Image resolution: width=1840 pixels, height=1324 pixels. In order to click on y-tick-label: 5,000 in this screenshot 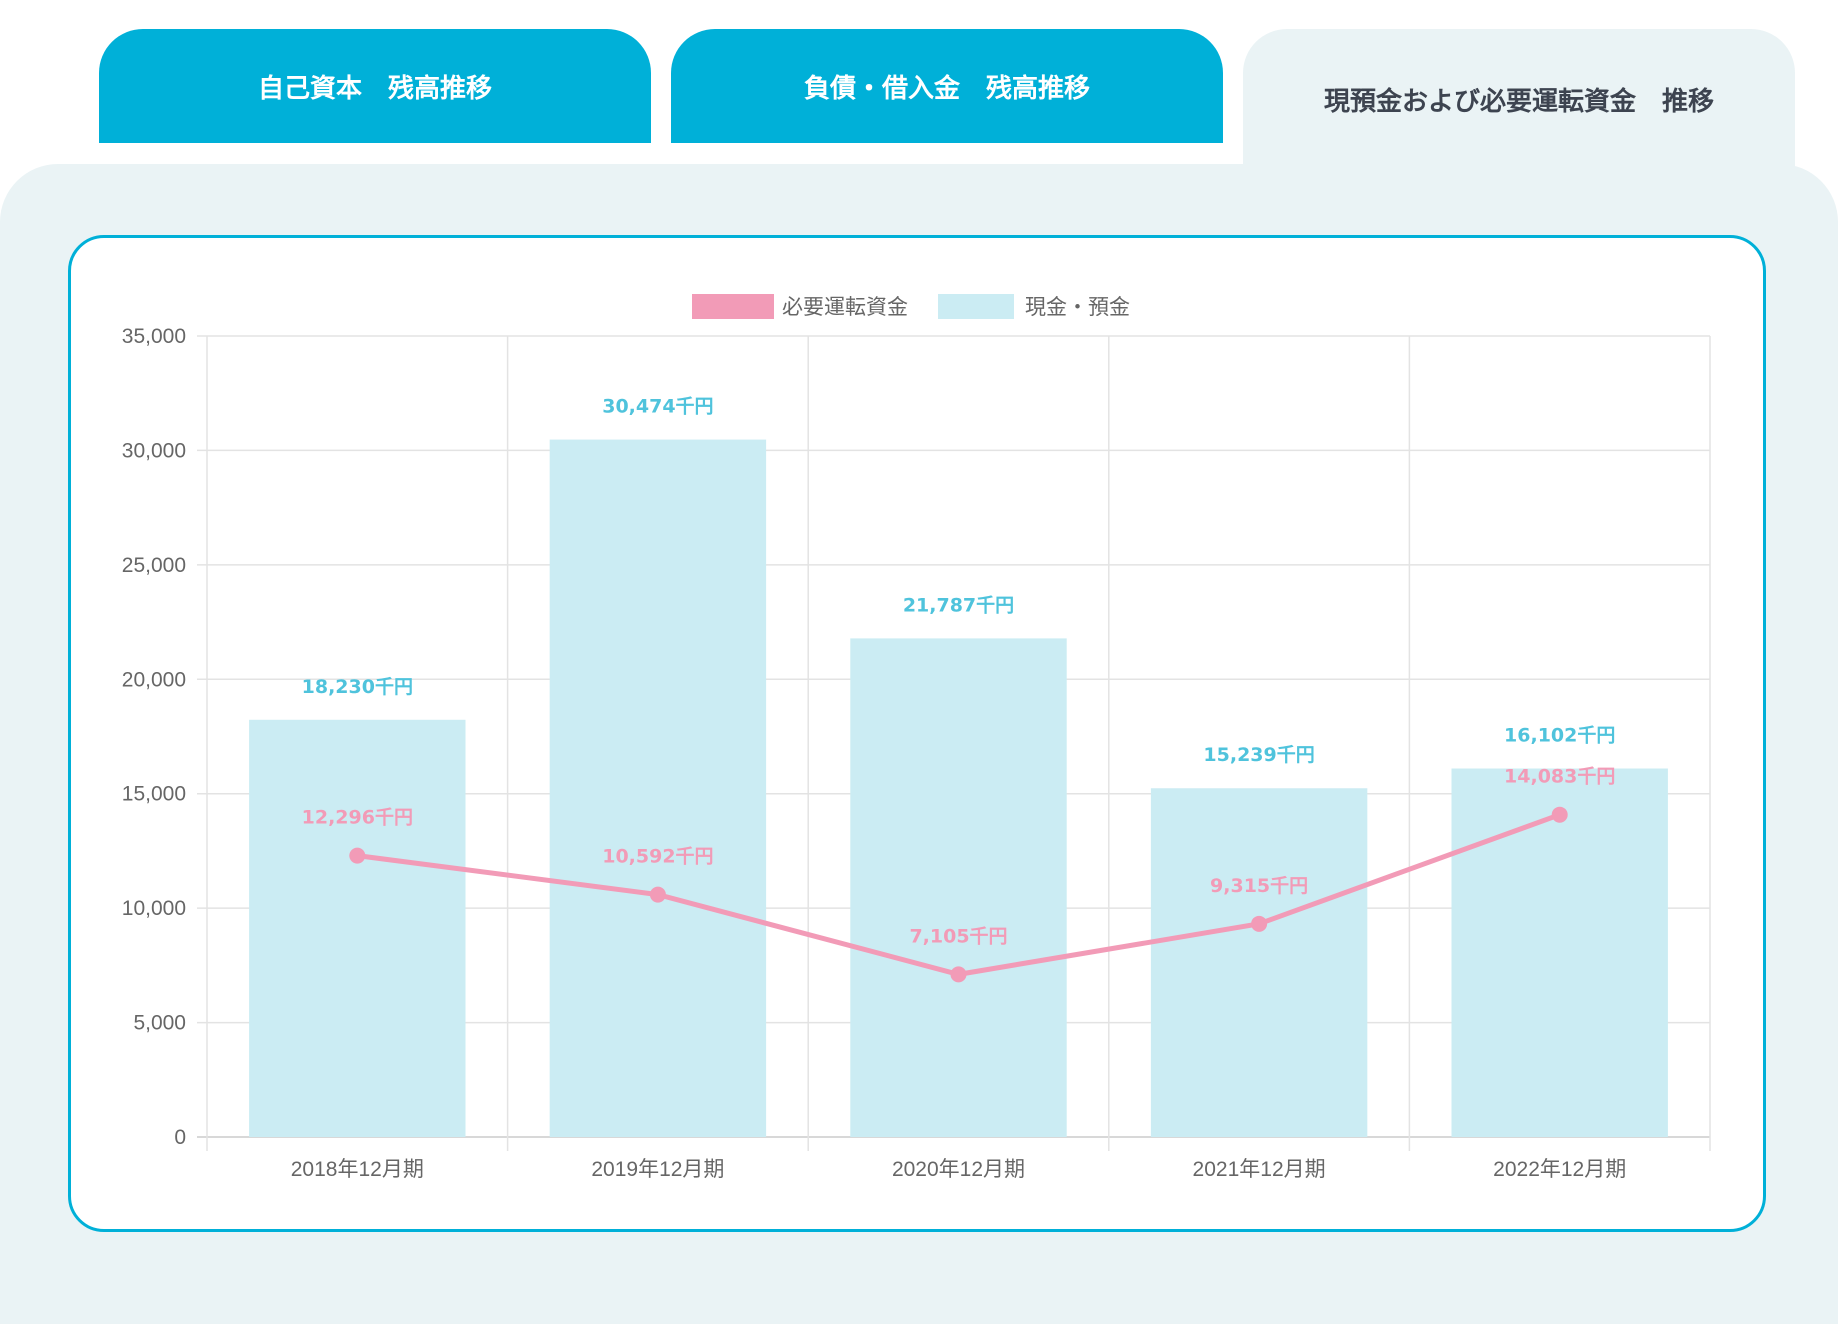, I will do `click(159, 1023)`.